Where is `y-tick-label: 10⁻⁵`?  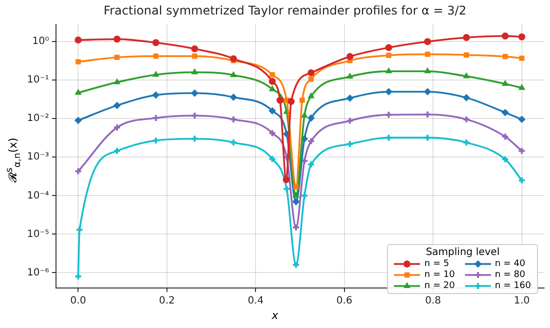 y-tick-label: 10⁻⁵ is located at coordinates (38, 234).